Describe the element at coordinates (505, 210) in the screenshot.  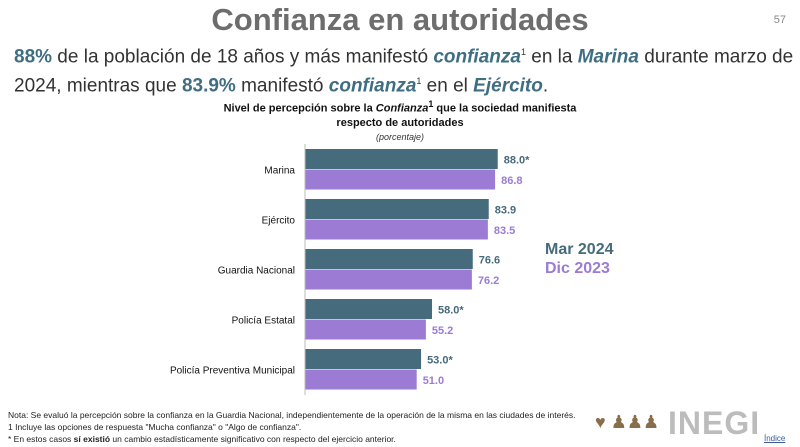
I see `data-label: 83.9` at that location.